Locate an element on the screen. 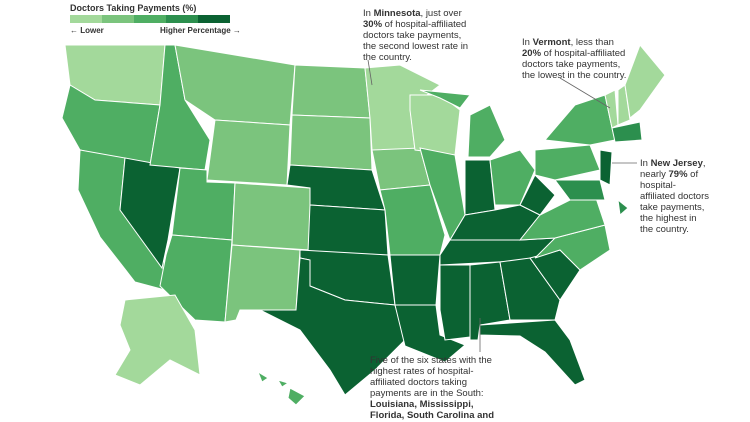 Image resolution: width=750 pixels, height=422 pixels. annotation-text: Vermont is located at coordinates (551, 42).